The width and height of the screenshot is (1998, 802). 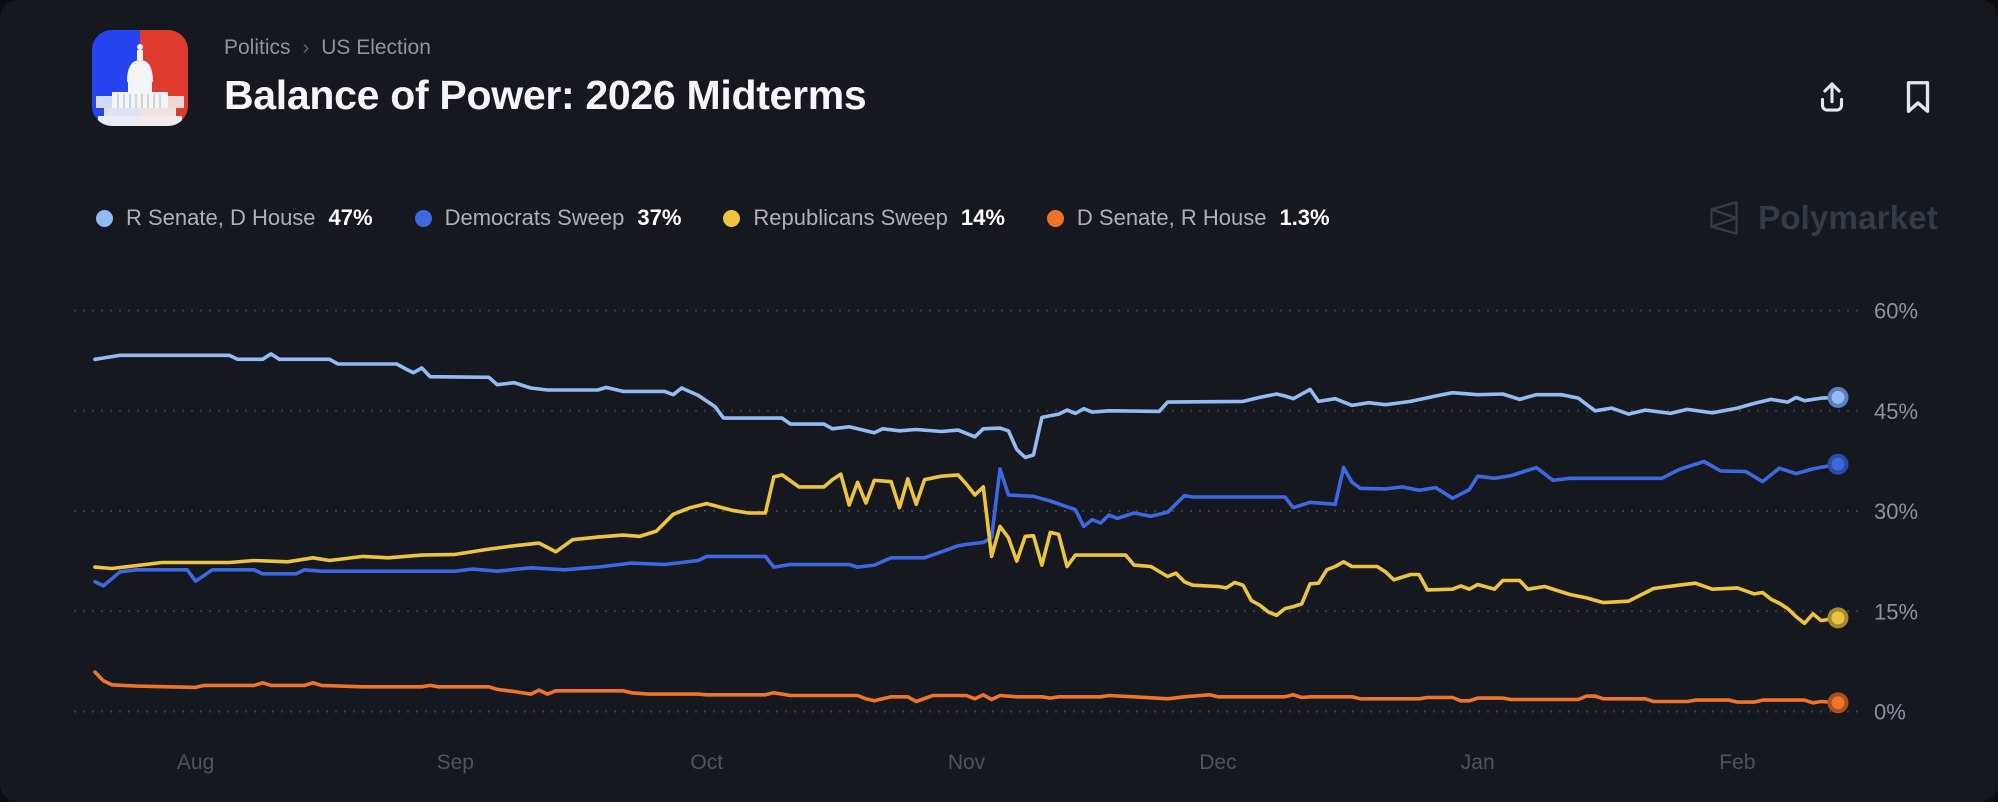 What do you see at coordinates (455, 762) in the screenshot?
I see `x-axis-label: Sep` at bounding box center [455, 762].